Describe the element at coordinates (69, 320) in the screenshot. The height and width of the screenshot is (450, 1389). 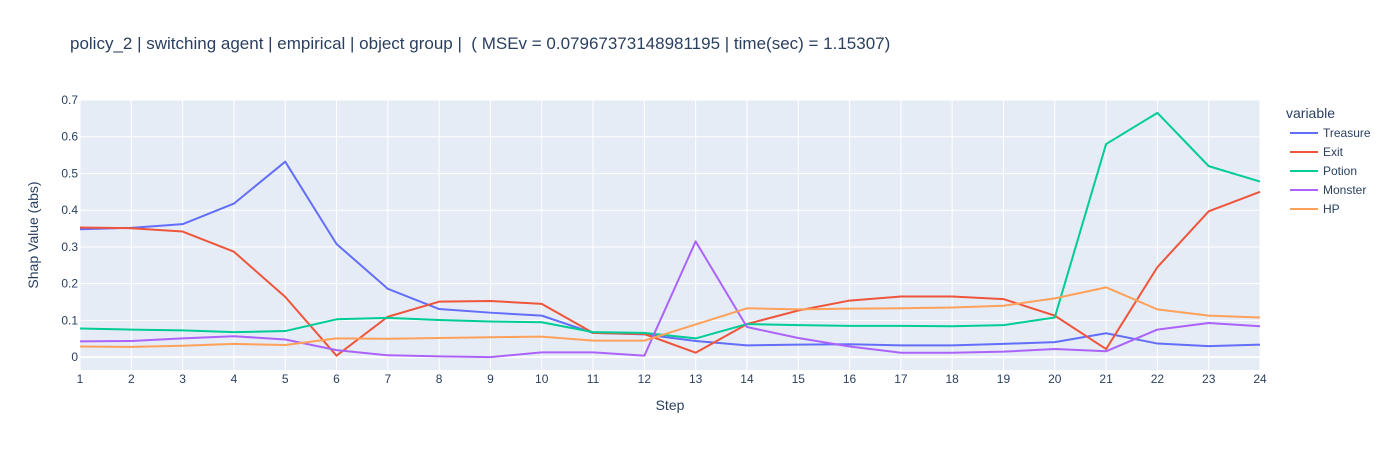
I see `y-tick-label: 0.1` at that location.